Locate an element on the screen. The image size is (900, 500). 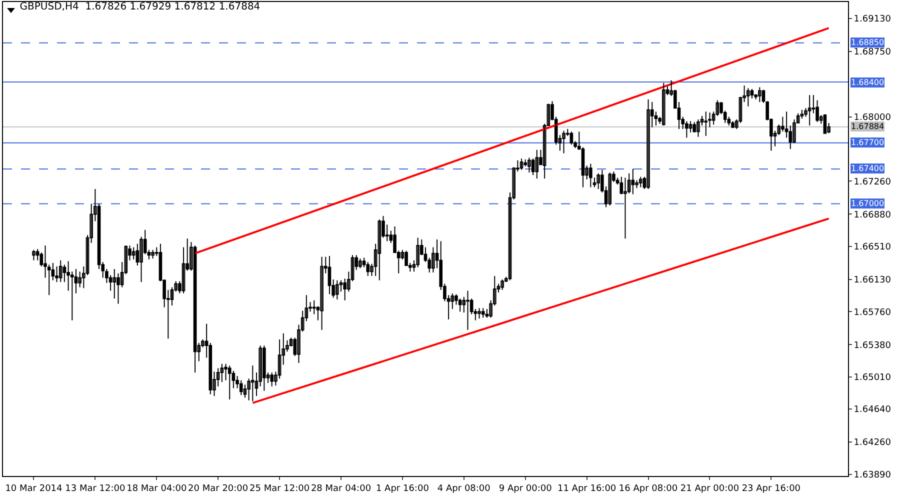
x-tick-label: 1 Apr 16:00 is located at coordinates (403, 489).